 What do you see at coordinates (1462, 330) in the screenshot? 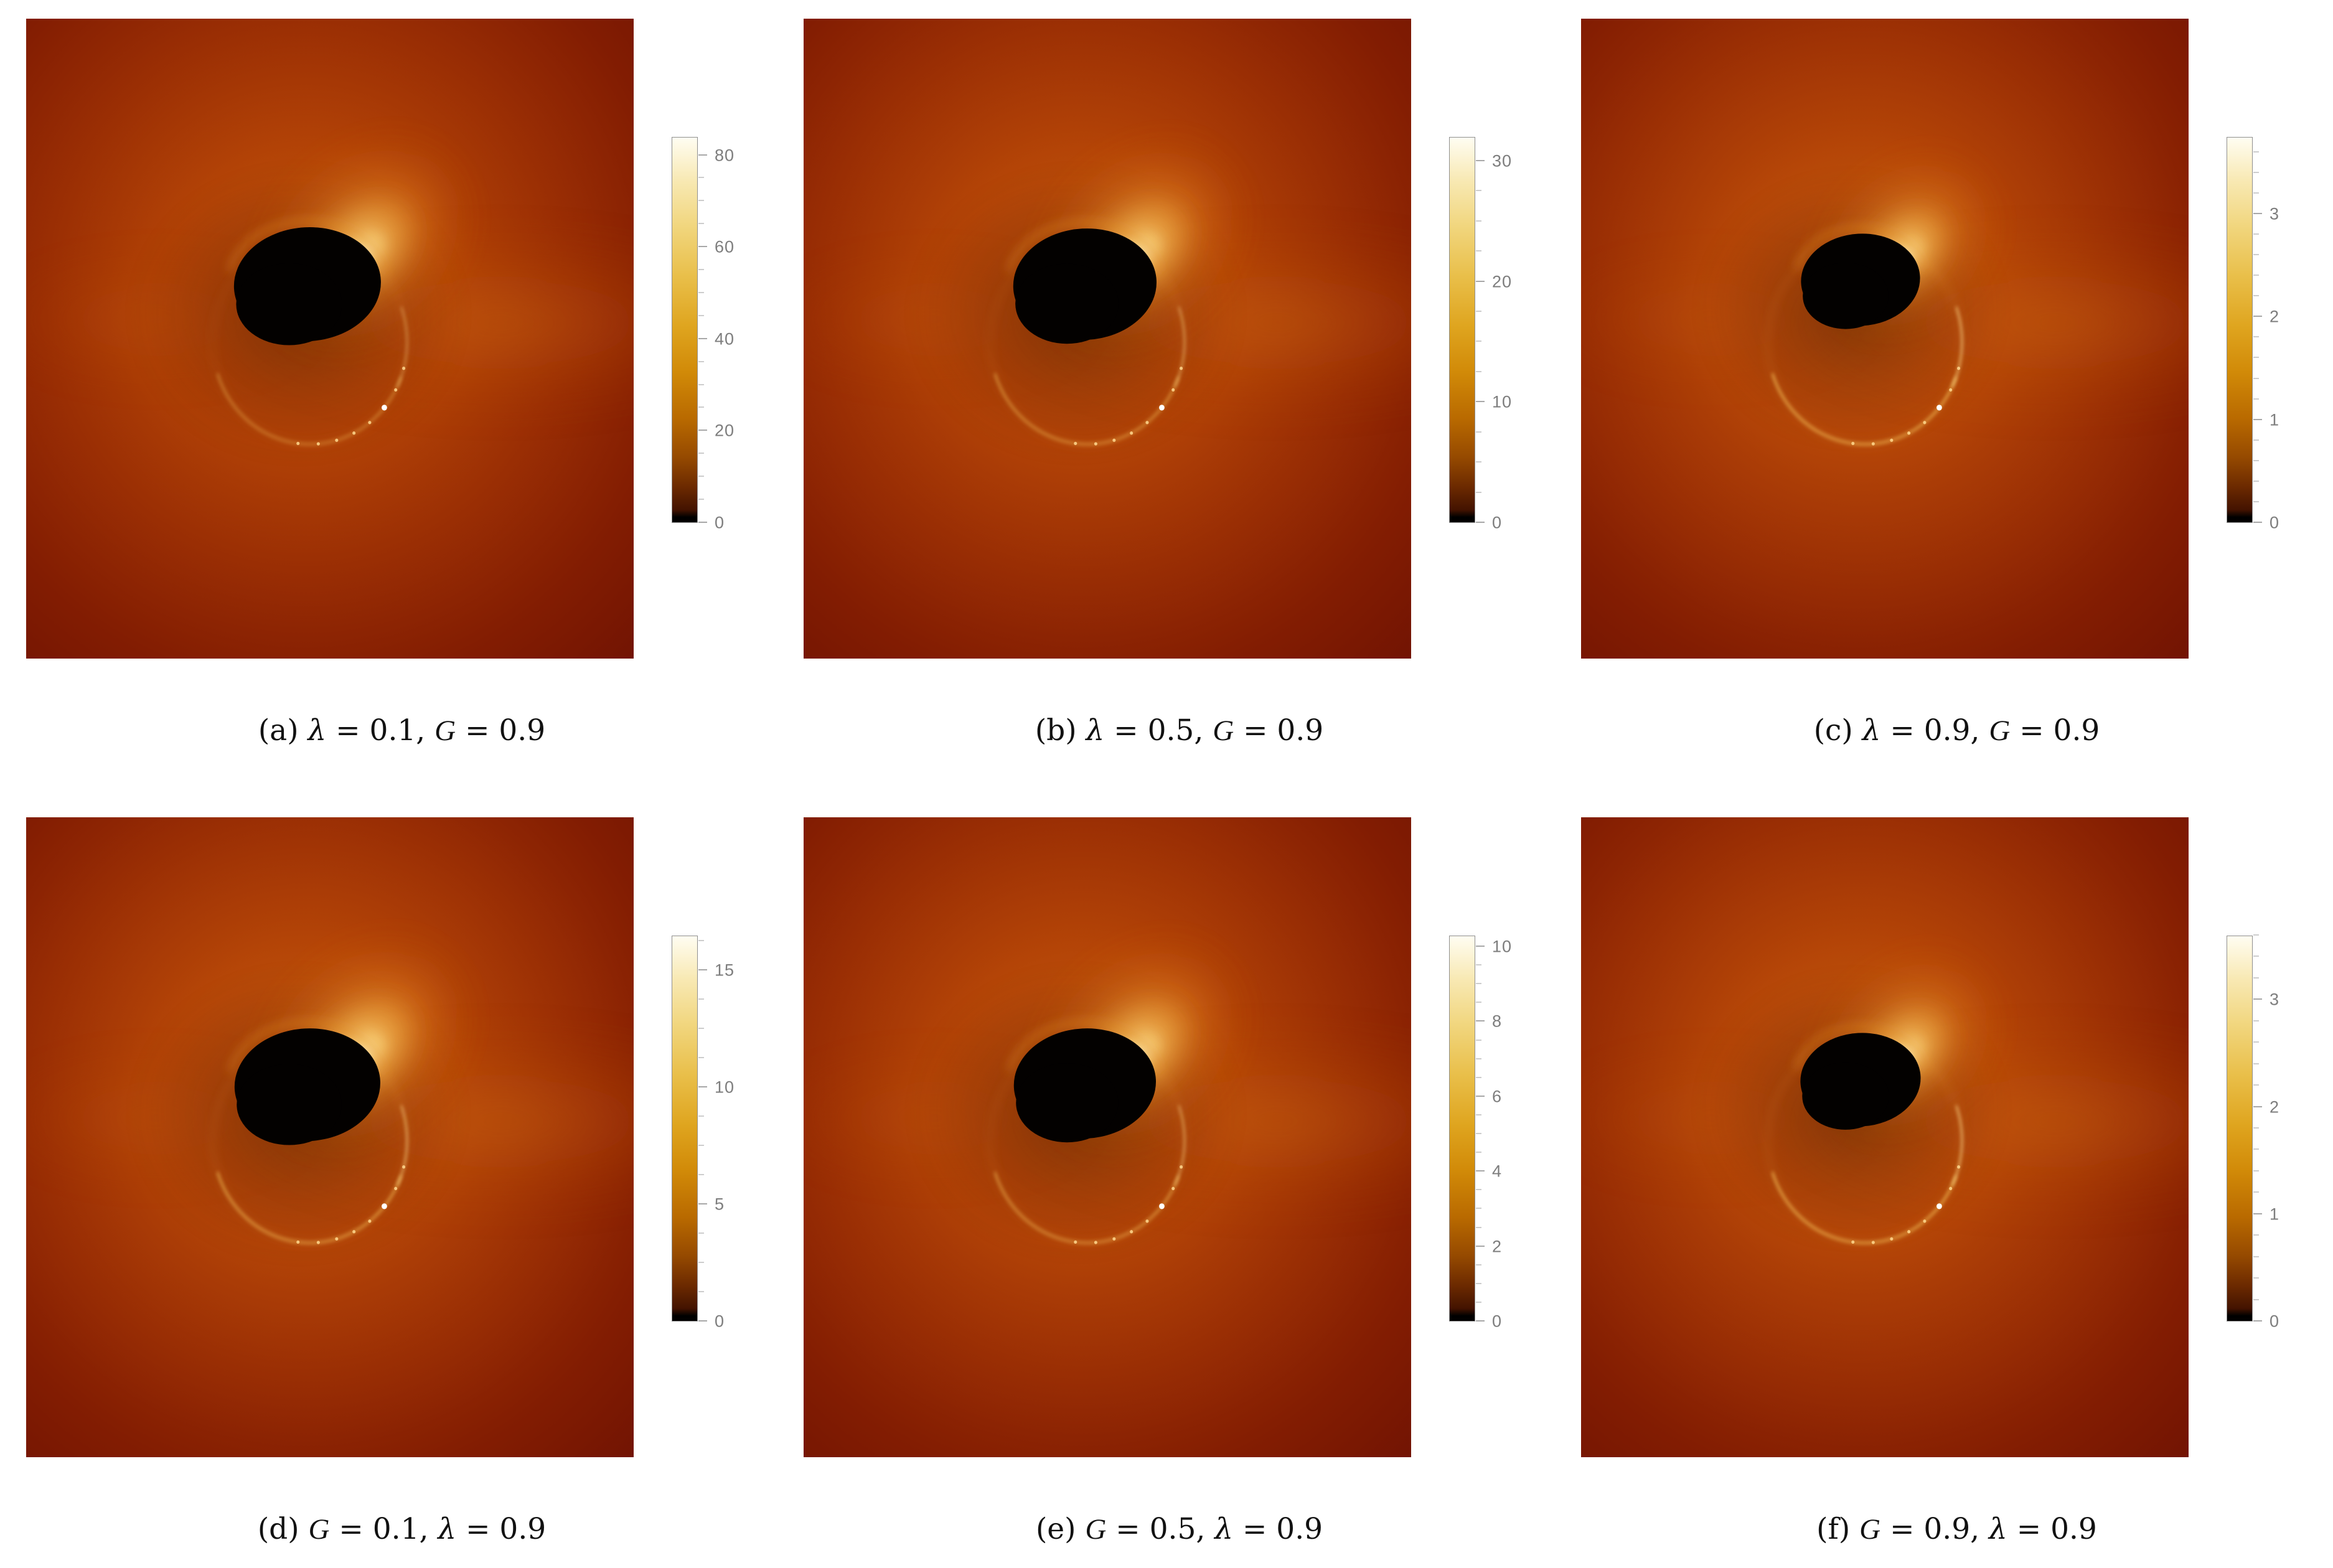
I see `colorbar-gradient-b` at bounding box center [1462, 330].